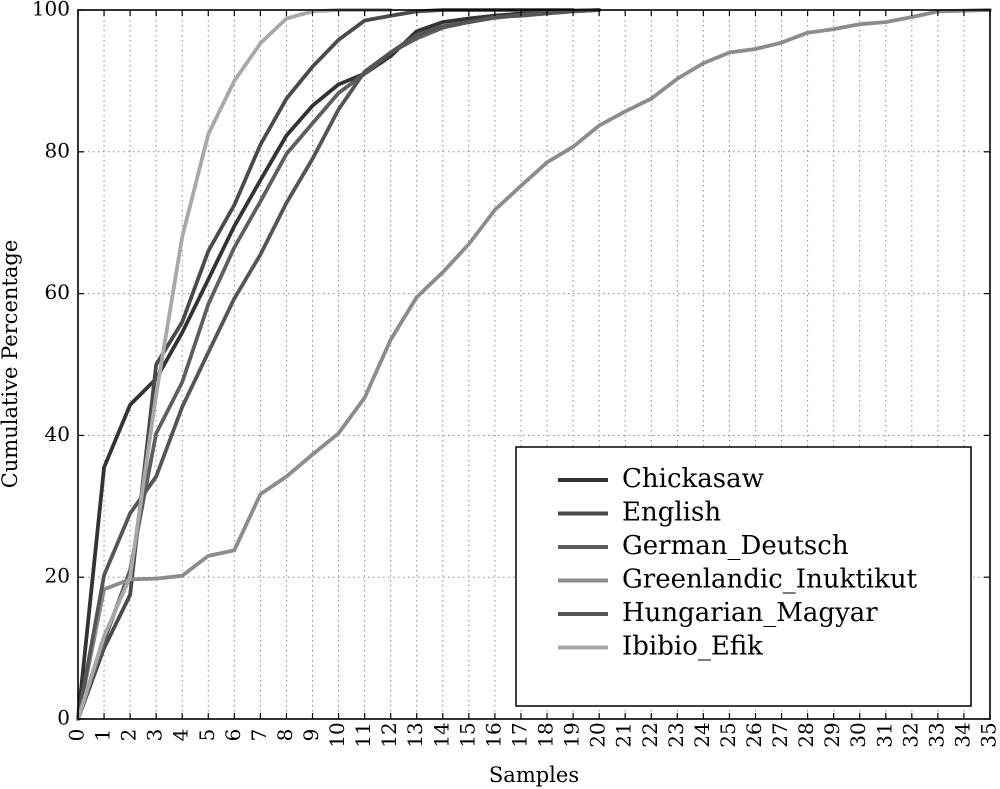 Image resolution: width=1000 pixels, height=789 pixels. I want to click on y-tick-label: 20, so click(57, 576).